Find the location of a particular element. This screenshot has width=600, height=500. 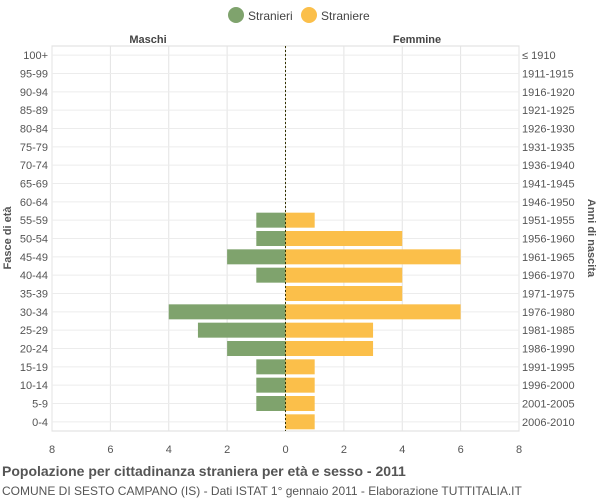

birth-year-label: 2006-2010 is located at coordinates (548, 423).